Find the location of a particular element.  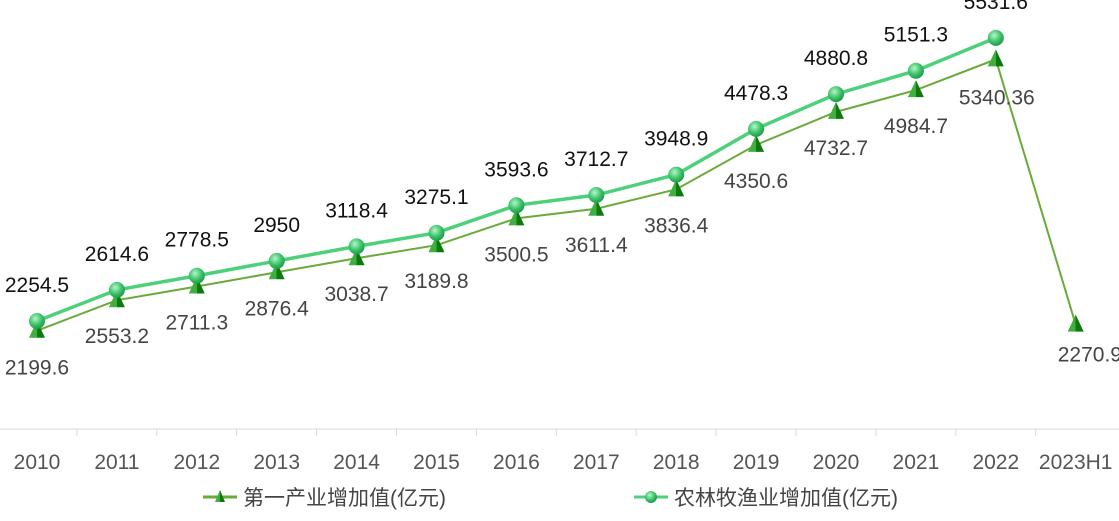

legend-label: 第一产业增加值(亿元) is located at coordinates (344, 498).